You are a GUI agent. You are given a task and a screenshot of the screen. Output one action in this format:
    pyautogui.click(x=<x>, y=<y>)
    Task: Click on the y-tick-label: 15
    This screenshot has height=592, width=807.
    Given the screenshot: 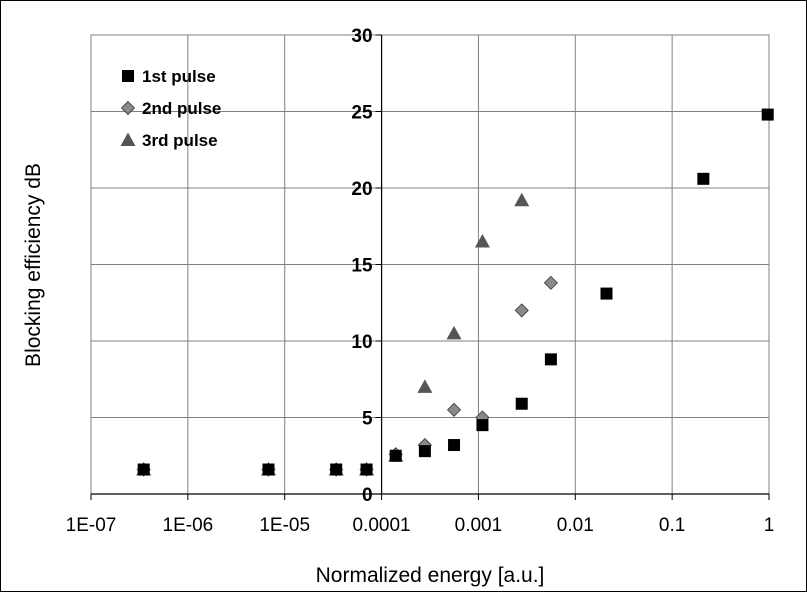 What is the action you would take?
    pyautogui.click(x=362, y=266)
    